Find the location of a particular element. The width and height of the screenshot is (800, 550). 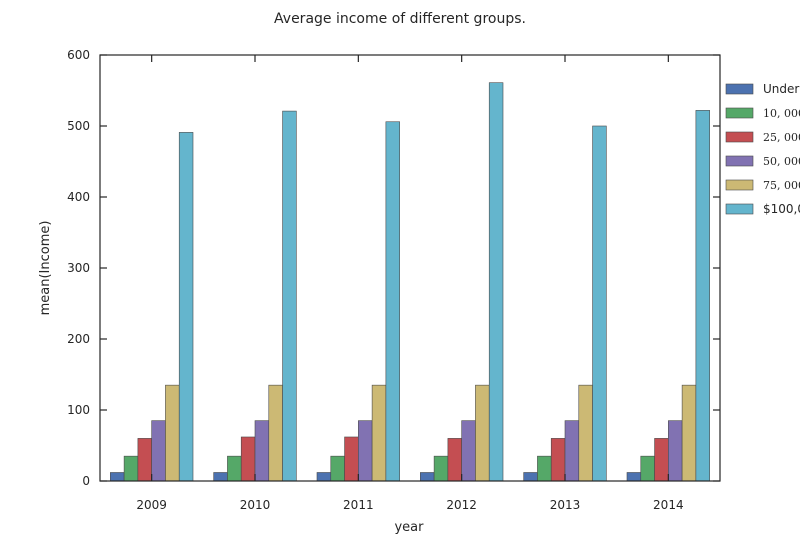

legend-label: 50, 000 is located at coordinates (781, 161).